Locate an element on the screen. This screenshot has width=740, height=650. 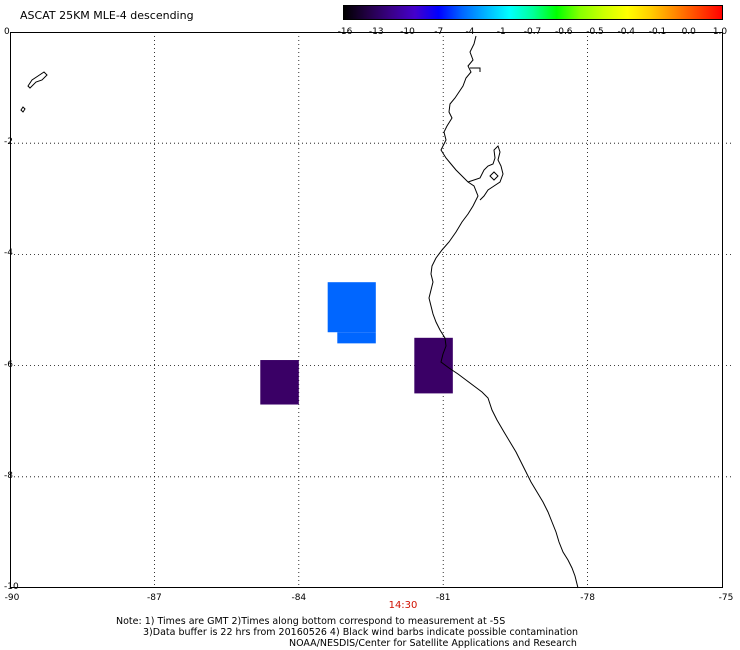
wind-cells is located at coordinates (356, 343).